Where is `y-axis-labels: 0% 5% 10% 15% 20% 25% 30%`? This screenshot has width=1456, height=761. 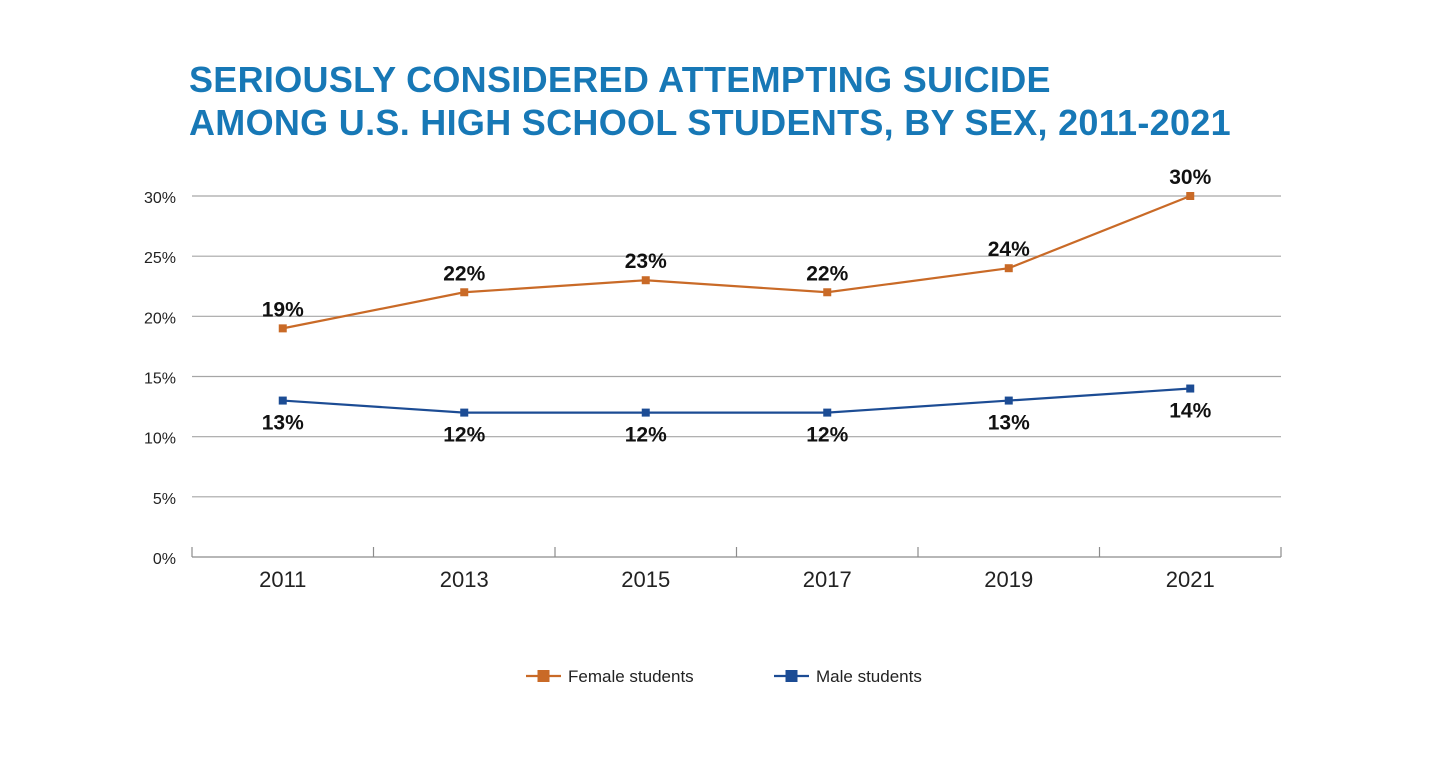 y-axis-labels: 0% 5% 10% 15% 20% 25% 30% is located at coordinates (160, 379).